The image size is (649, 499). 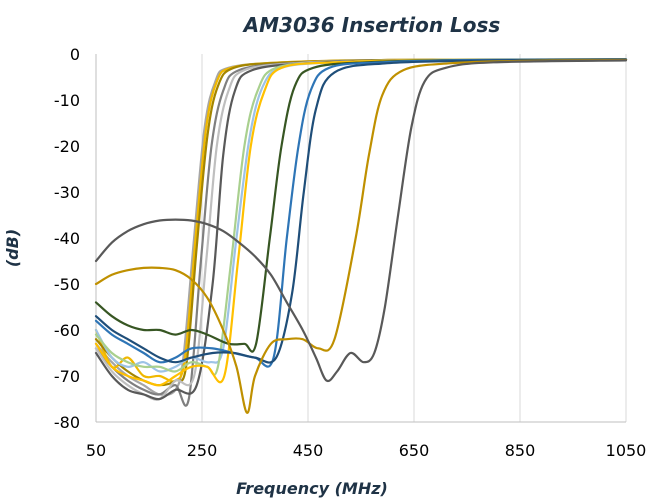 What do you see at coordinates (366, 450) in the screenshot?
I see `x-tick-labels: 50 250 450 650 850 1050` at bounding box center [366, 450].